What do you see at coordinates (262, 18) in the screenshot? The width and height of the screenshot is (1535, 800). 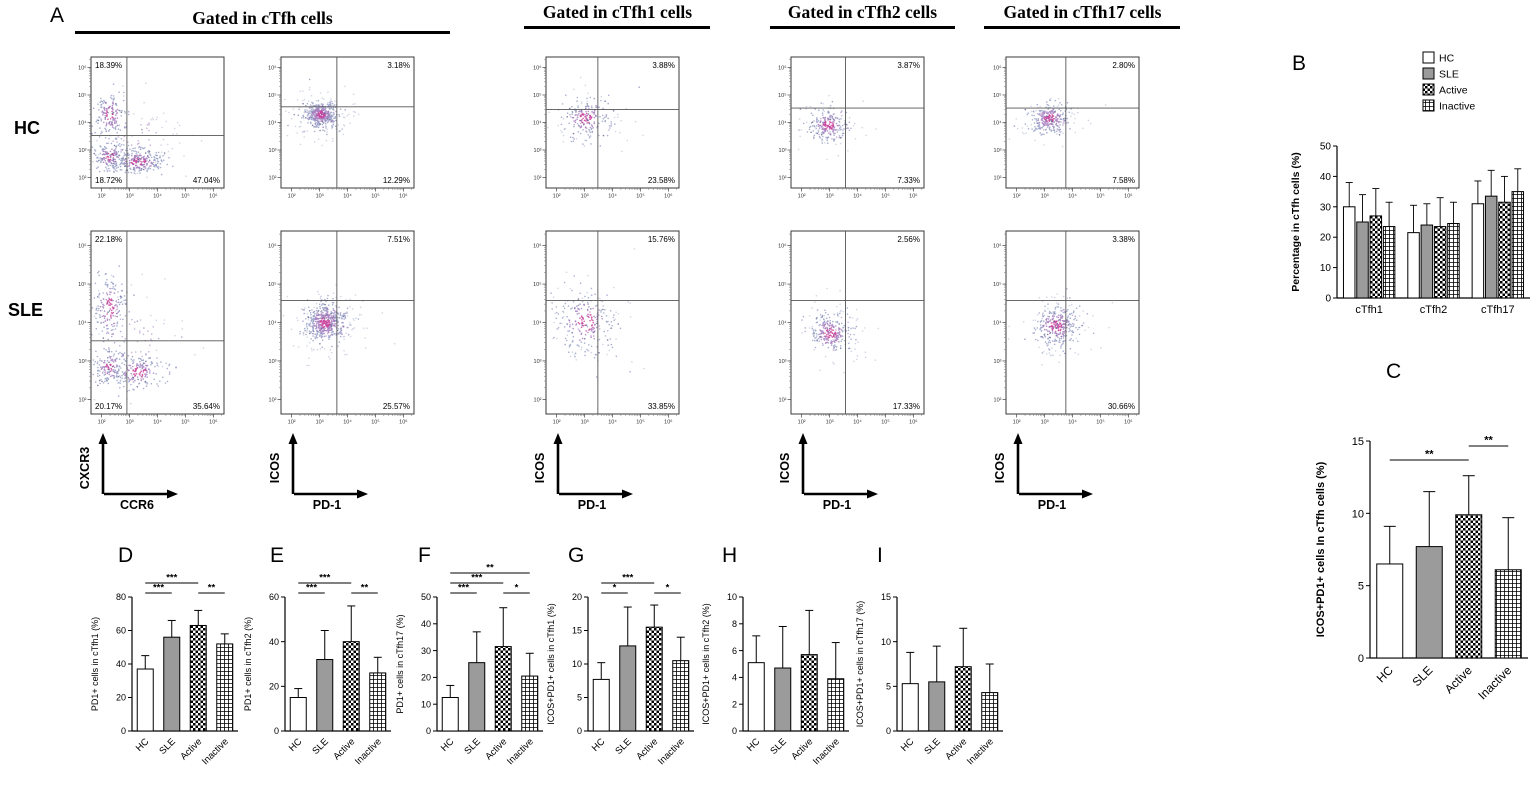 I see `gate-header-ctfh: Gated in cTfh cells` at bounding box center [262, 18].